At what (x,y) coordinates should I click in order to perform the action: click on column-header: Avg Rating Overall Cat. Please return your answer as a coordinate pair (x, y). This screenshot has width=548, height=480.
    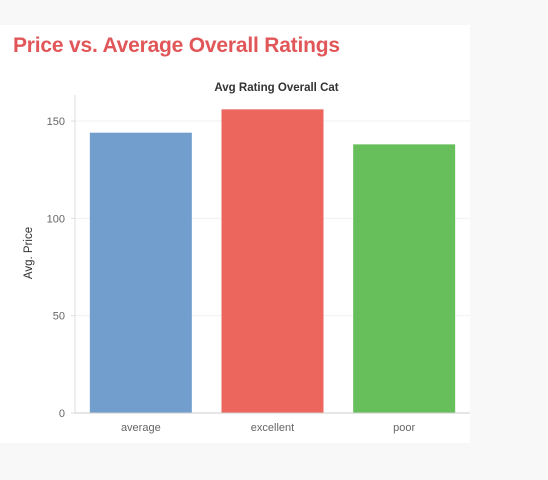
    Looking at the image, I should click on (276, 88).